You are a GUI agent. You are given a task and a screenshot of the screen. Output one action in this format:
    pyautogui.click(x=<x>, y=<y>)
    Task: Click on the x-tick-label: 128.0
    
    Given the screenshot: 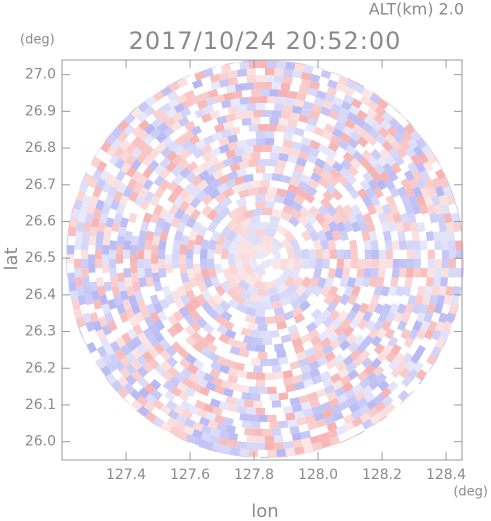 What is the action you would take?
    pyautogui.click(x=318, y=475)
    